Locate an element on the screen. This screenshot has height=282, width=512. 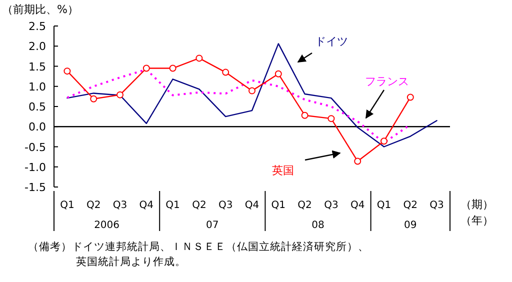
text: 2006 is located at coordinates (107, 225).